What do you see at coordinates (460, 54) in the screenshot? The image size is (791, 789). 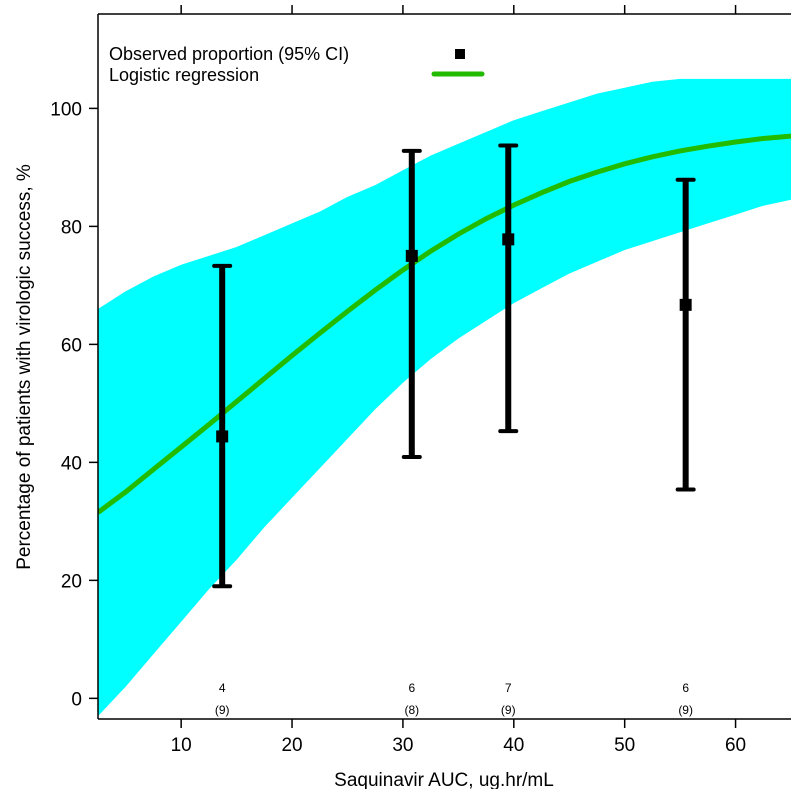 I see `legend-symbol-square` at bounding box center [460, 54].